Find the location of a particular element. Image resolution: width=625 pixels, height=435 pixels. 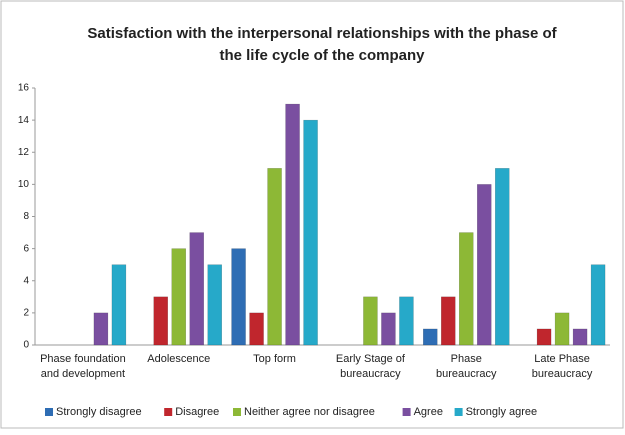

y-tick-label: 12 is located at coordinates (24, 152).